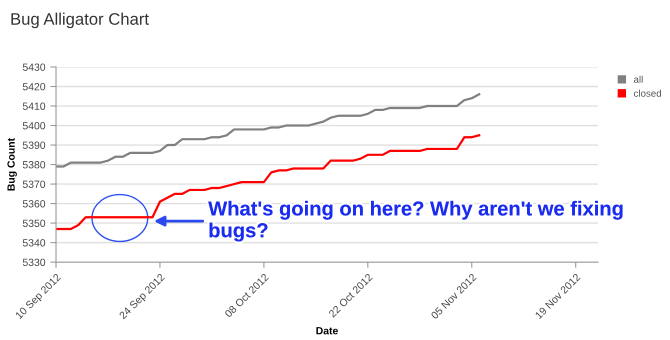 The image size is (670, 340). What do you see at coordinates (12, 164) in the screenshot?
I see `y-axis-title: Bug Count` at bounding box center [12, 164].